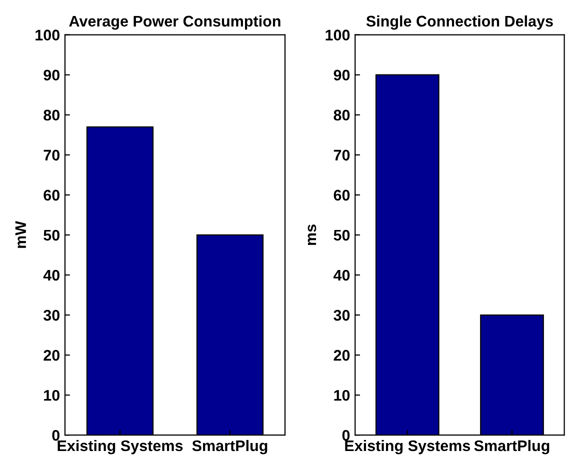  Describe the element at coordinates (312, 234) in the screenshot. I see `y-axis-title: ms` at that location.